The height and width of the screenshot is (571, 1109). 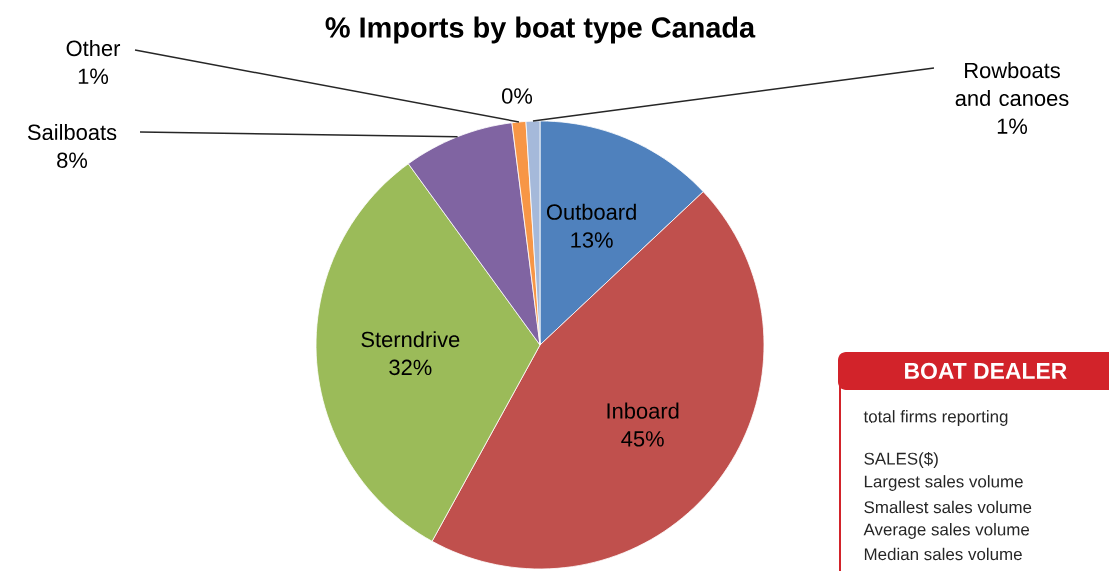 I want to click on text: Smallest sales volume, so click(x=948, y=507).